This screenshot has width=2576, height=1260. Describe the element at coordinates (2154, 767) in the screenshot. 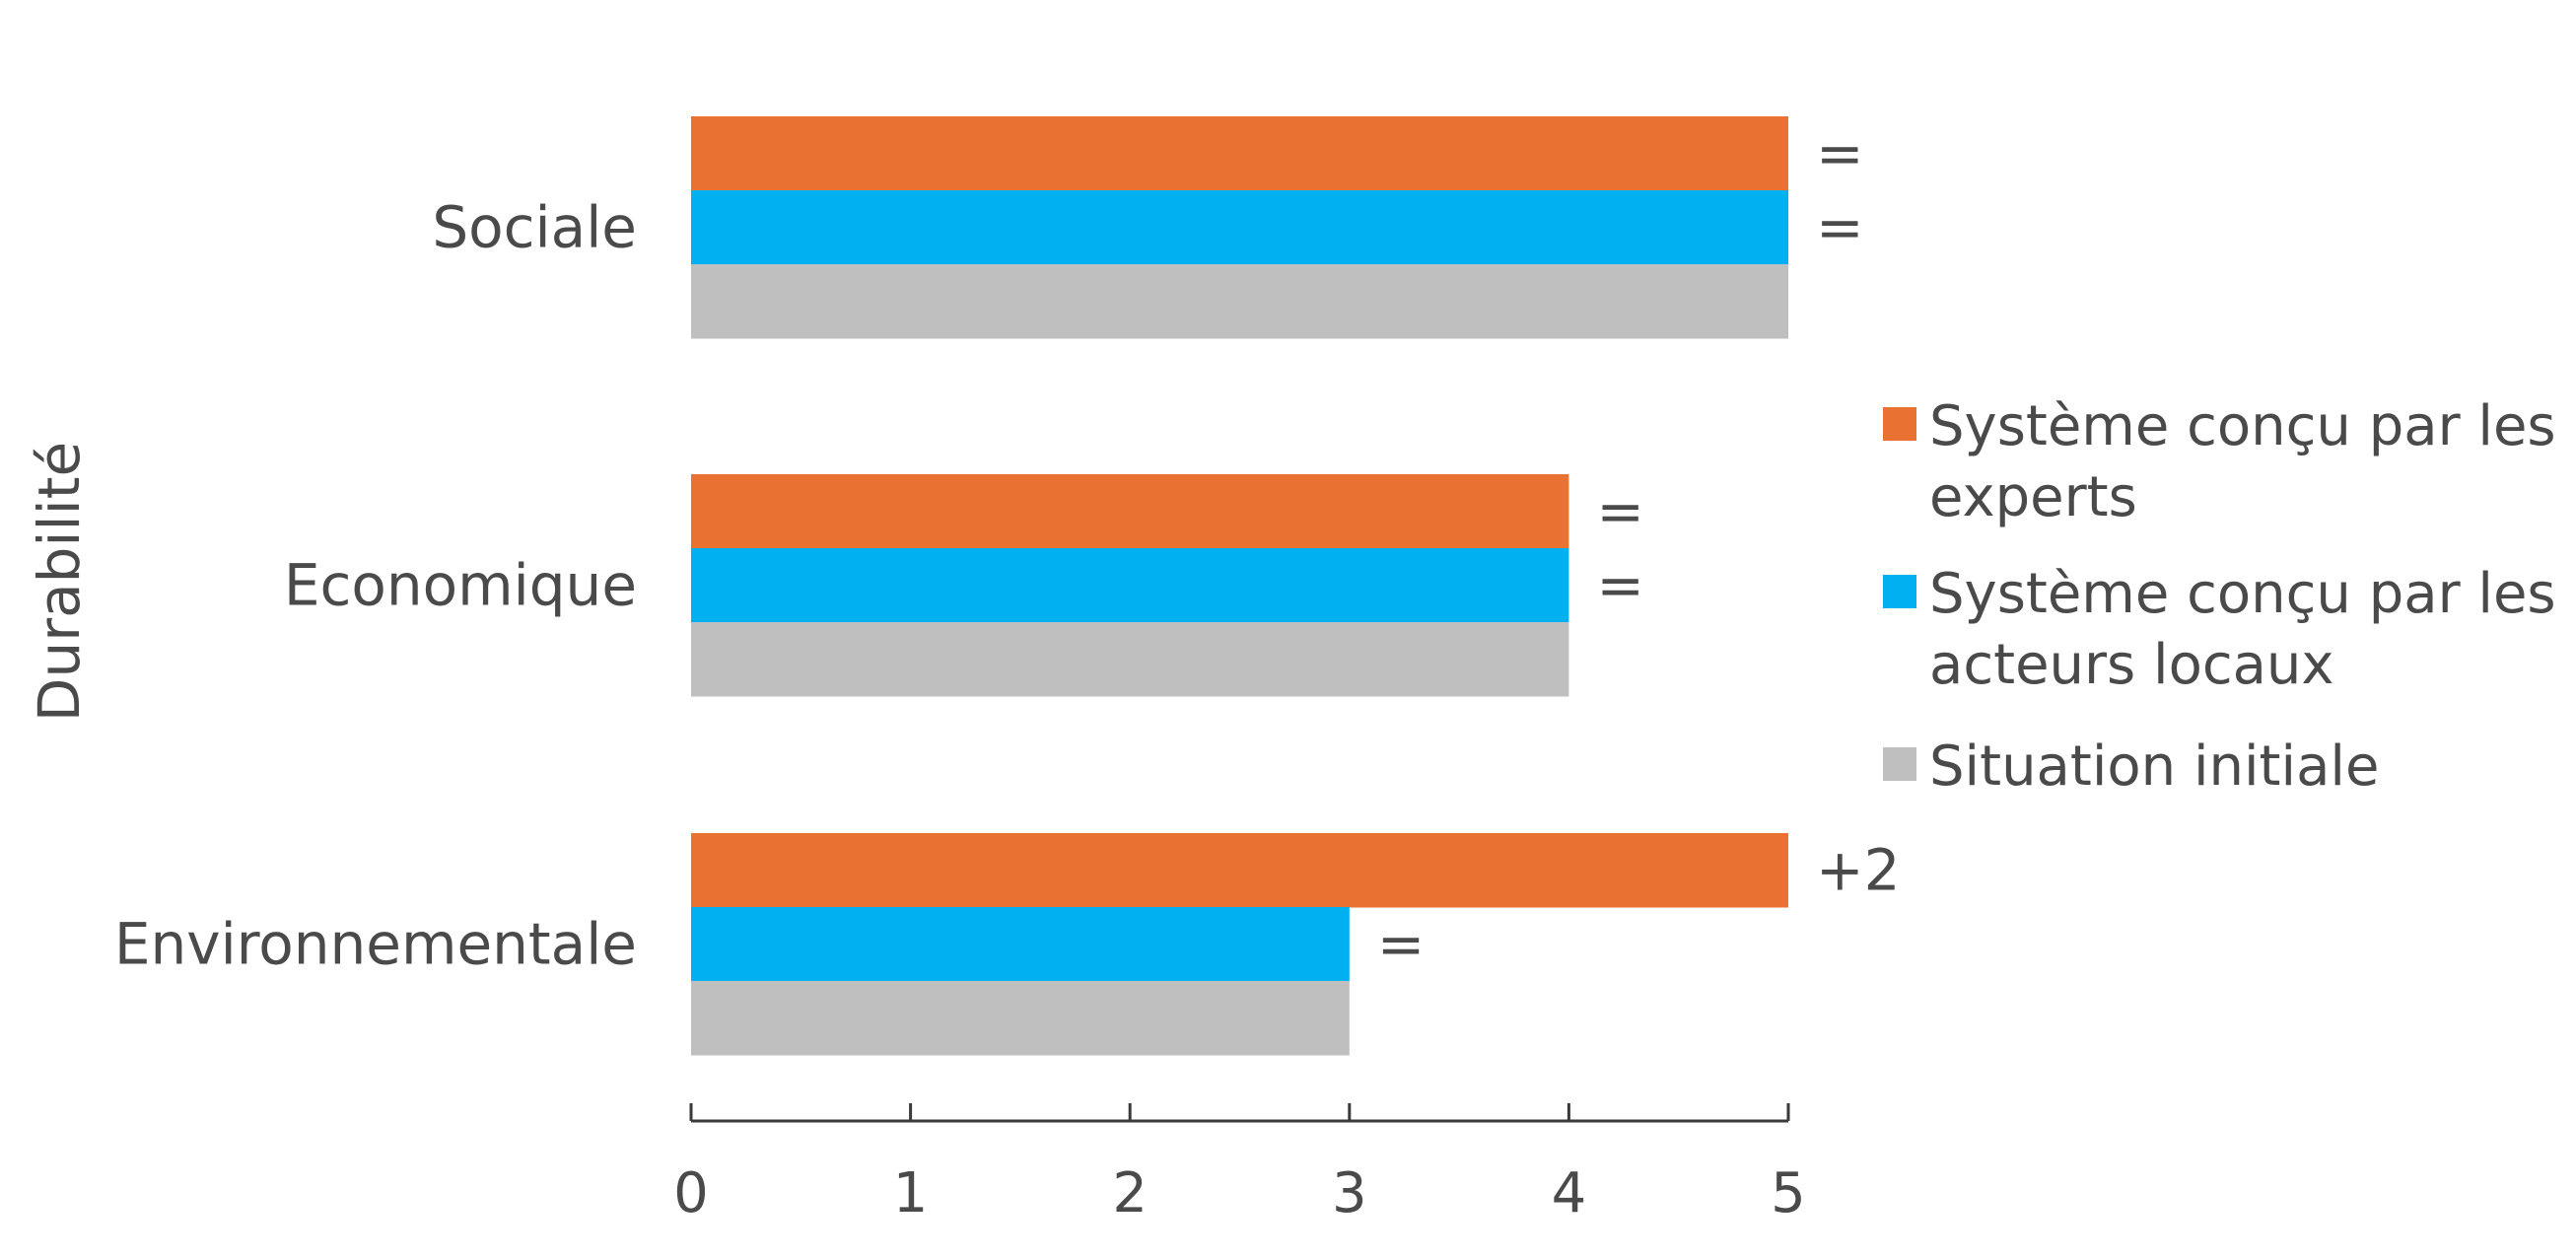

I see `legend-label: Situation initiale` at that location.